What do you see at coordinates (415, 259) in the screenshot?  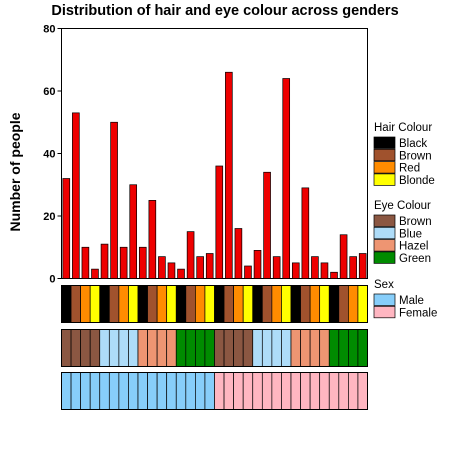 I see `legend-label-eye: Green` at bounding box center [415, 259].